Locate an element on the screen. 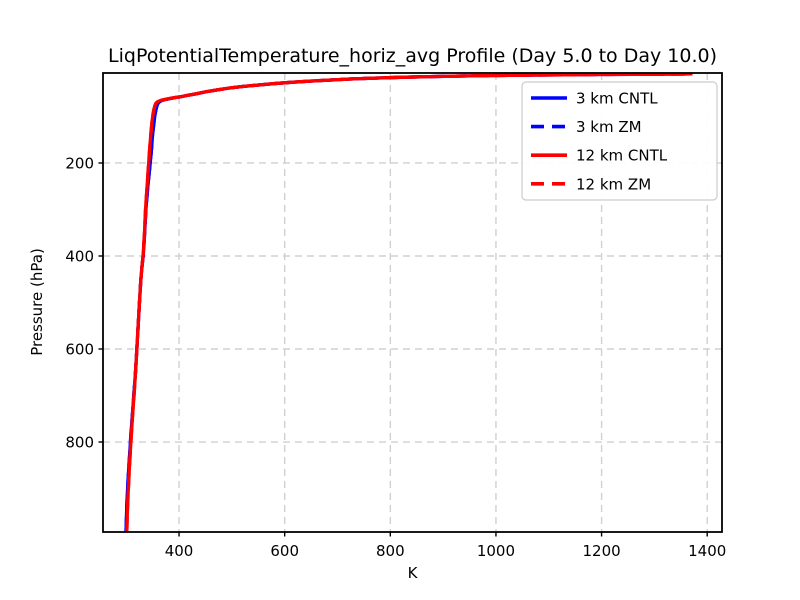 The height and width of the screenshot is (600, 800). x-tick-label: 600 is located at coordinates (284, 551).